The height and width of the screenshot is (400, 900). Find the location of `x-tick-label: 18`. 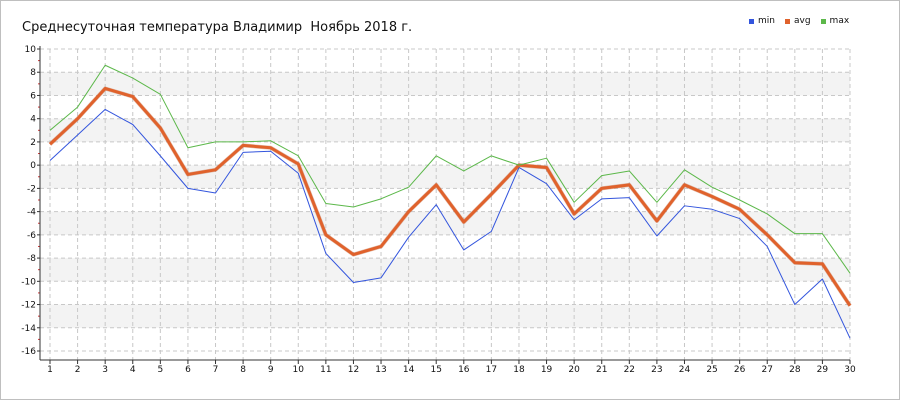

x-tick-label: 18 is located at coordinates (519, 370).